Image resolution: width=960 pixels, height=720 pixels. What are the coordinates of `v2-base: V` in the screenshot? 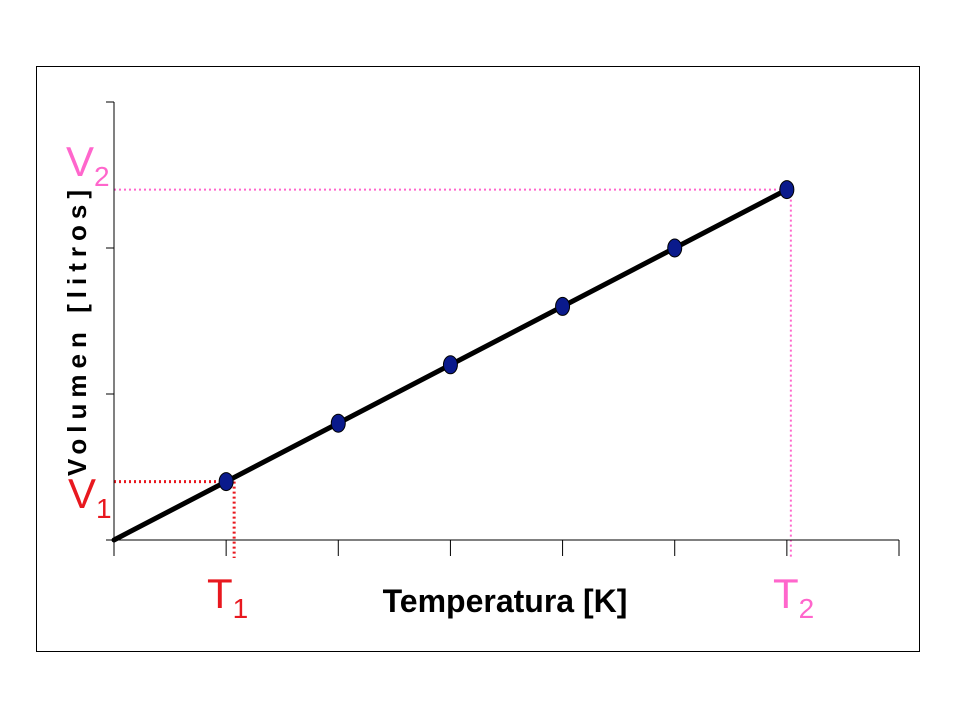 It's located at (80, 161).